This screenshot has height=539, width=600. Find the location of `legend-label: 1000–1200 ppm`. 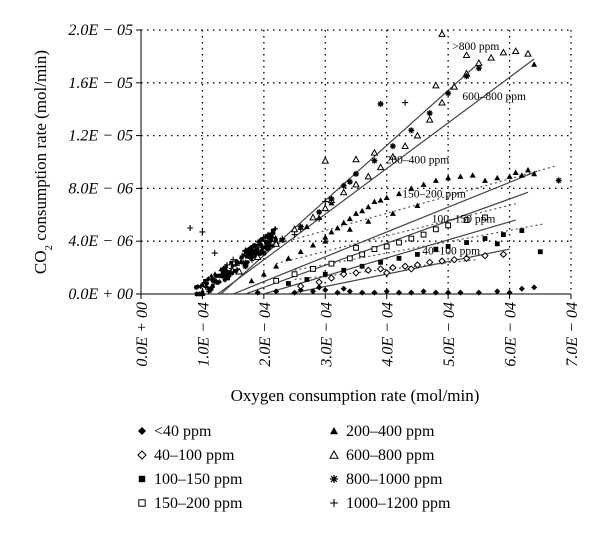

legend-label: 1000–1200 ppm is located at coordinates (398, 503).